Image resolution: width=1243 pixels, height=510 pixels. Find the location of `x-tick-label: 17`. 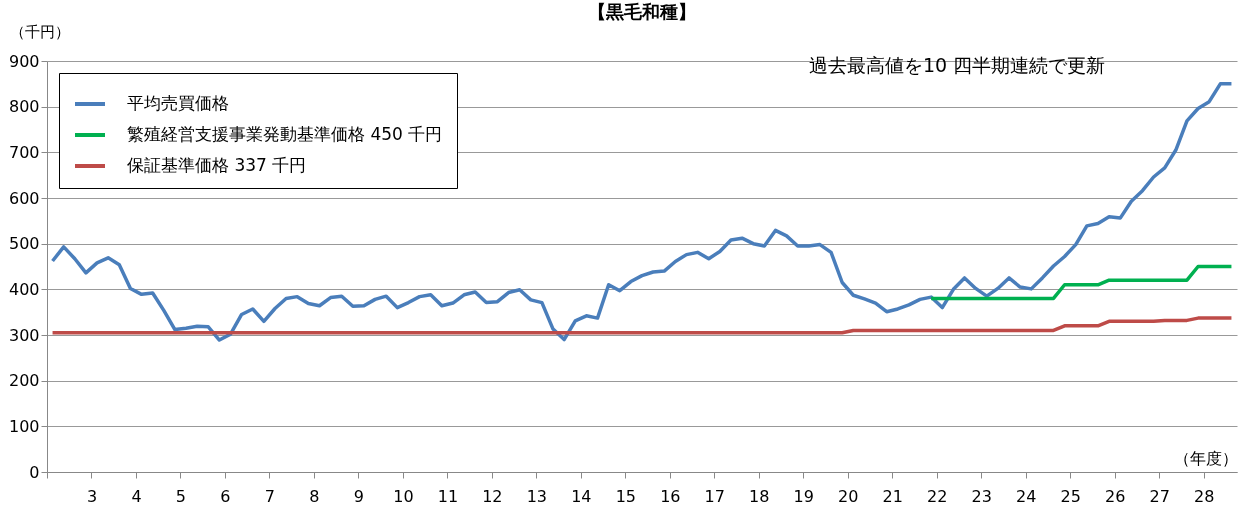

x-tick-label: 17 is located at coordinates (714, 496).